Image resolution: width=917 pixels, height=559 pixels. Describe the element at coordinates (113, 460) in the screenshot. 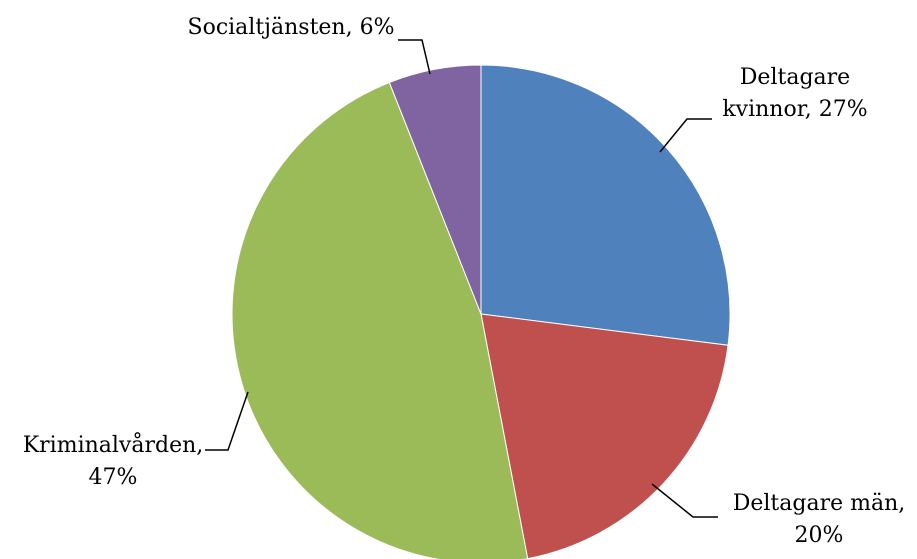

I see `data-label-kriminalvarden: Kriminalvården, 47%` at that location.